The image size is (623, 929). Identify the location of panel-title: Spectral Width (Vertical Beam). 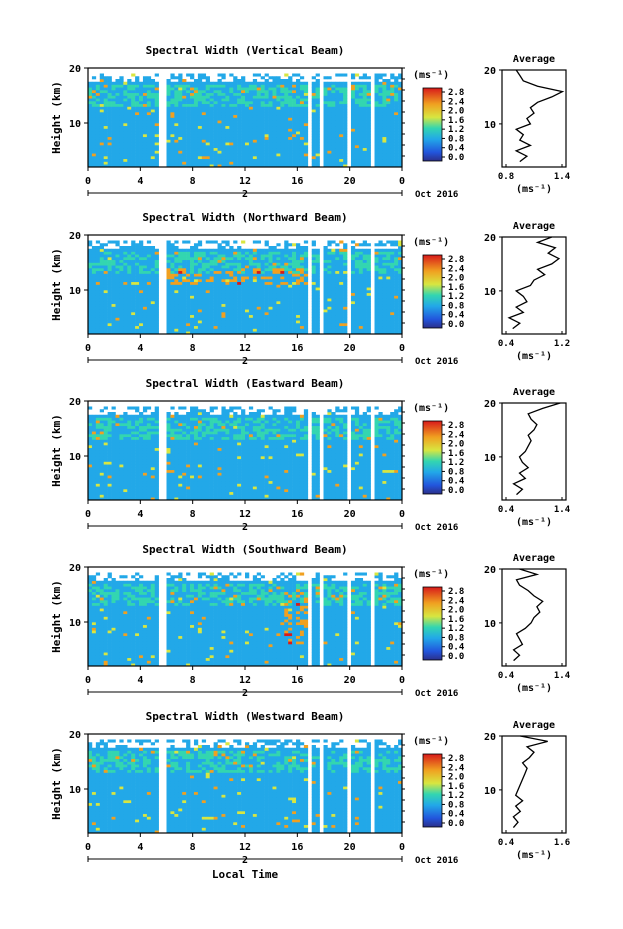
(245, 50).